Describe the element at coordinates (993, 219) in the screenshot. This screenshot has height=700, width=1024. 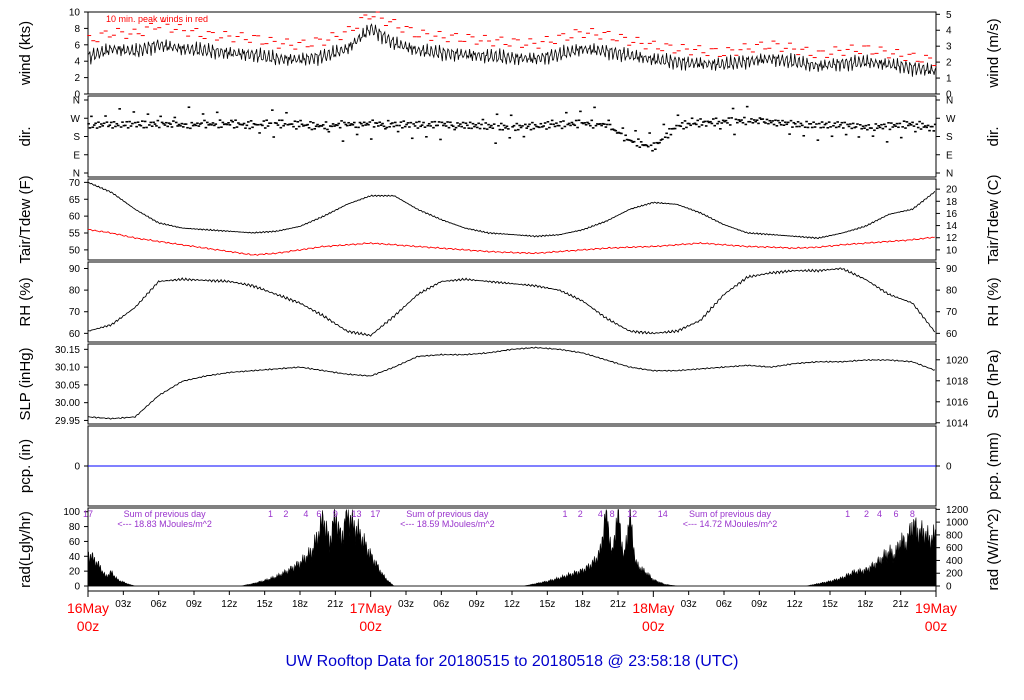
I see `temp-right-axis-title: Tair/Tdew (C)` at that location.